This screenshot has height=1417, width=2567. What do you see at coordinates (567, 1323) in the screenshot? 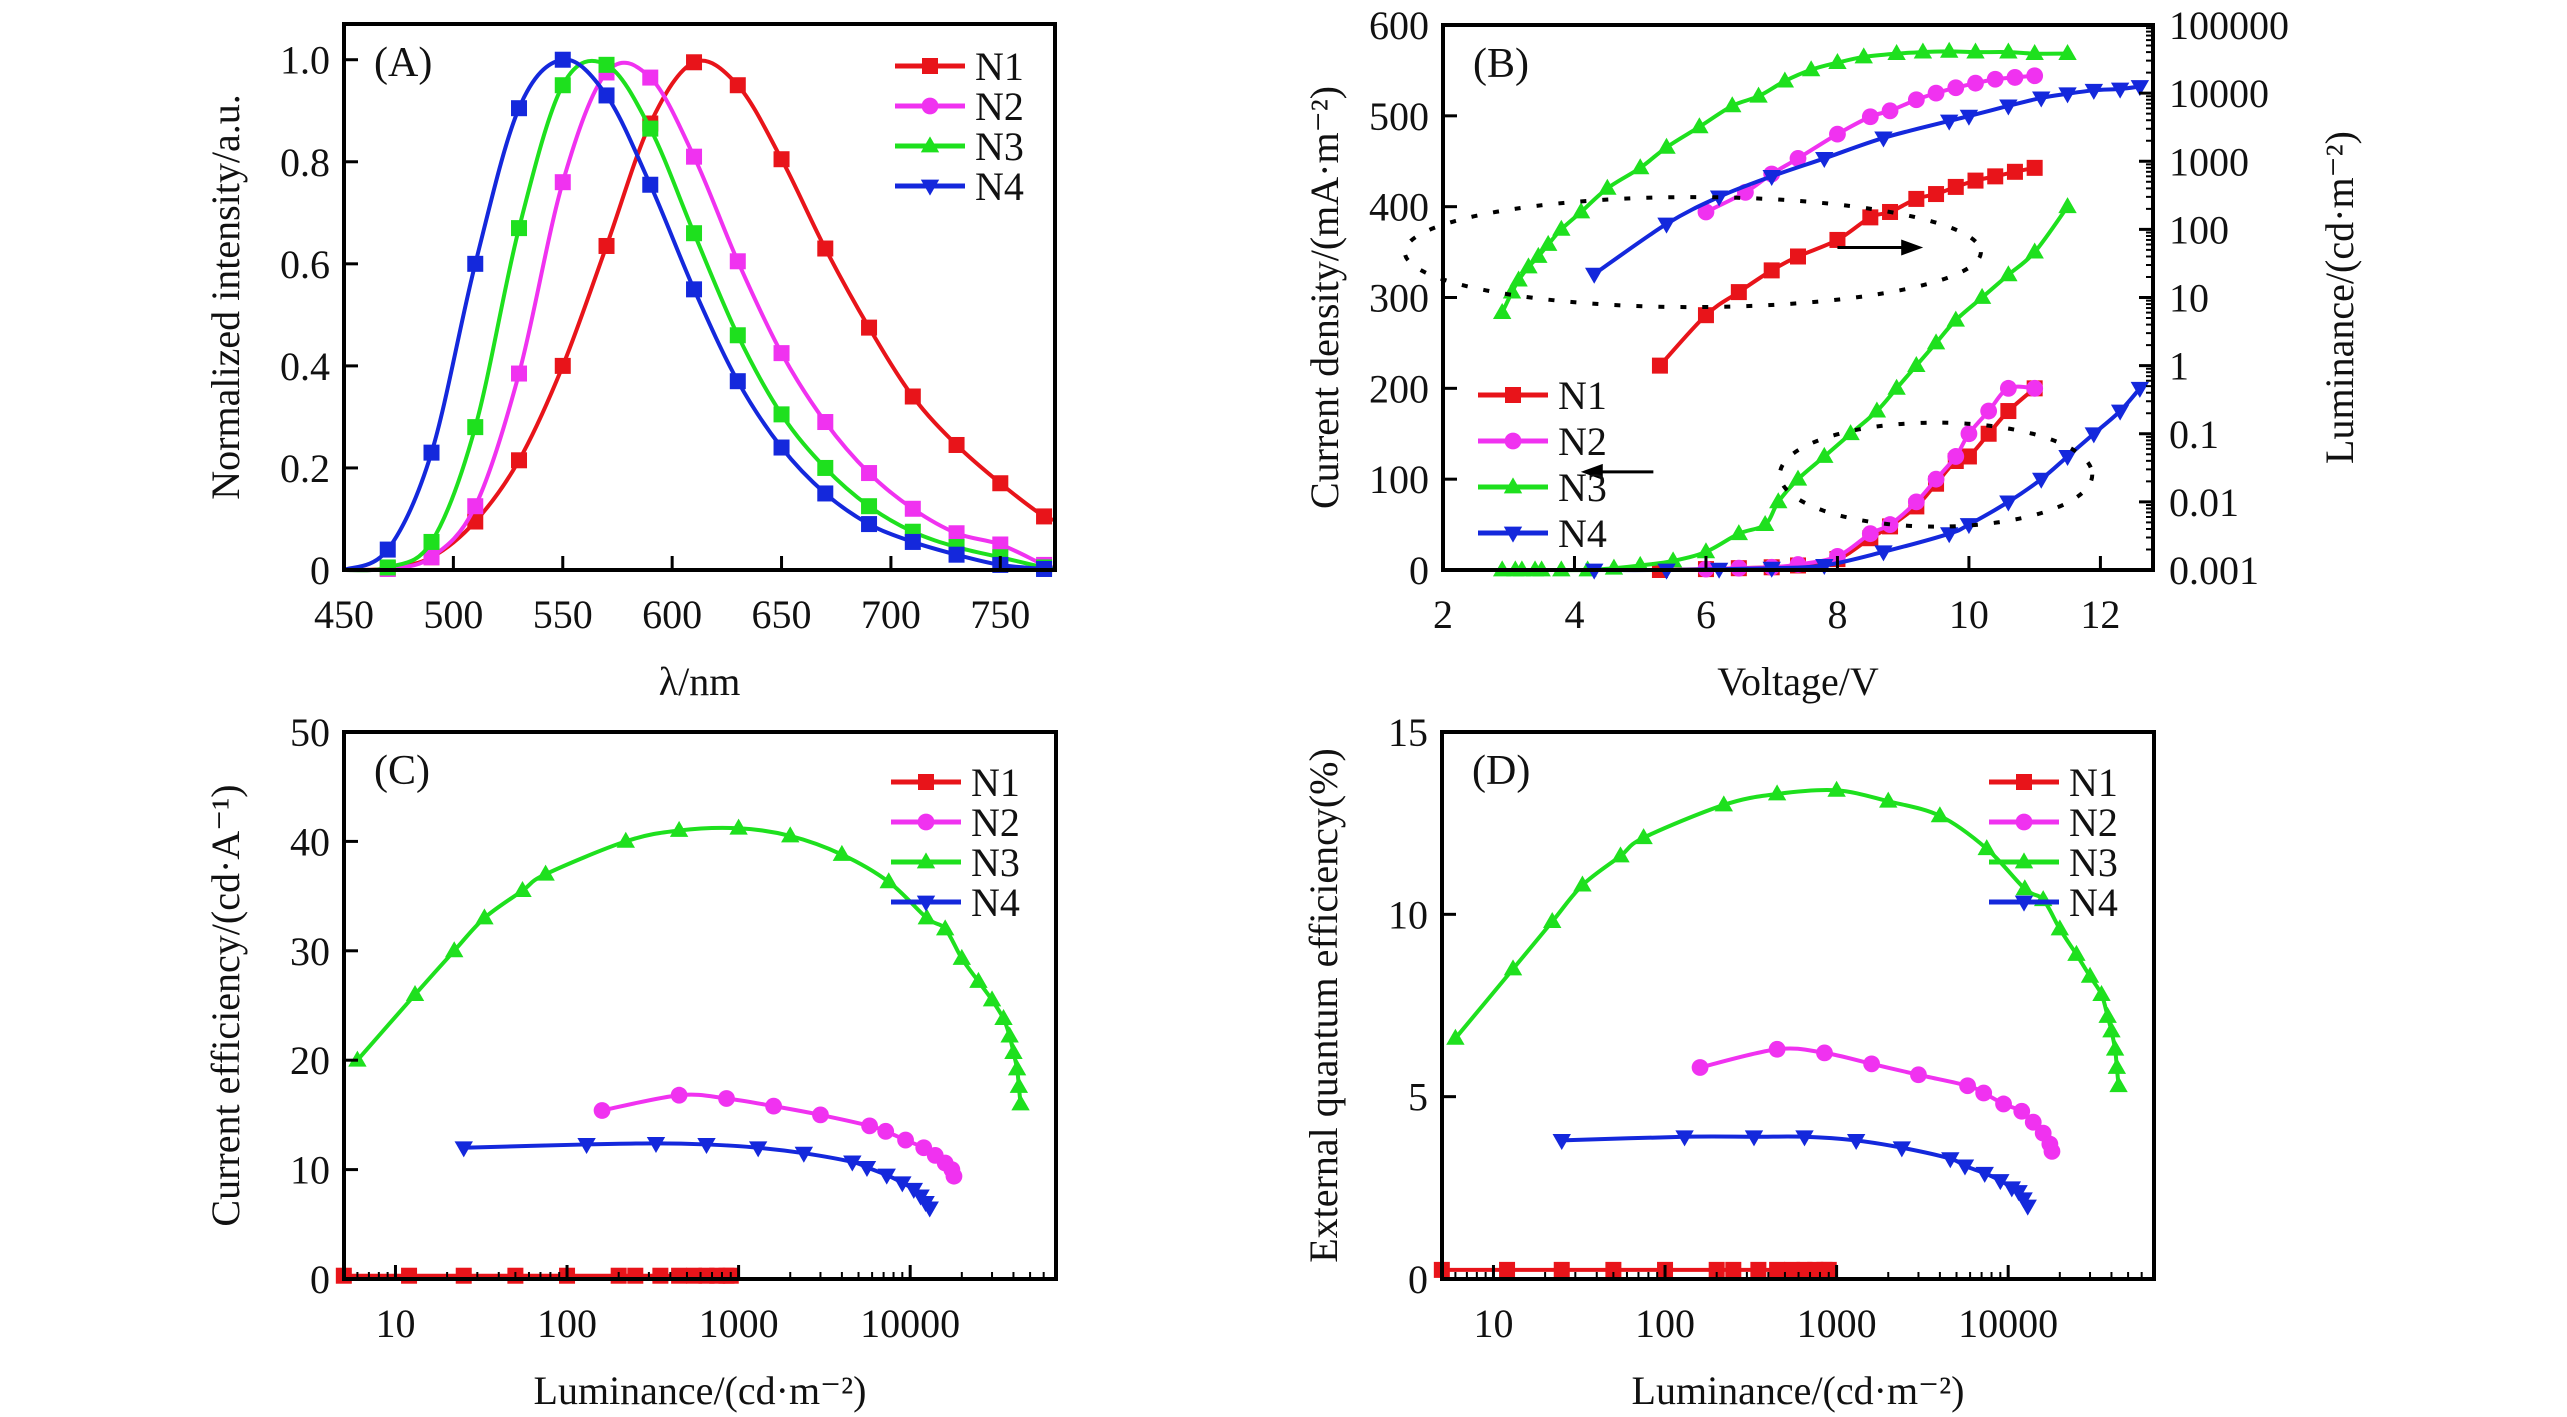
I see `x-tick-label: 100` at bounding box center [567, 1323].